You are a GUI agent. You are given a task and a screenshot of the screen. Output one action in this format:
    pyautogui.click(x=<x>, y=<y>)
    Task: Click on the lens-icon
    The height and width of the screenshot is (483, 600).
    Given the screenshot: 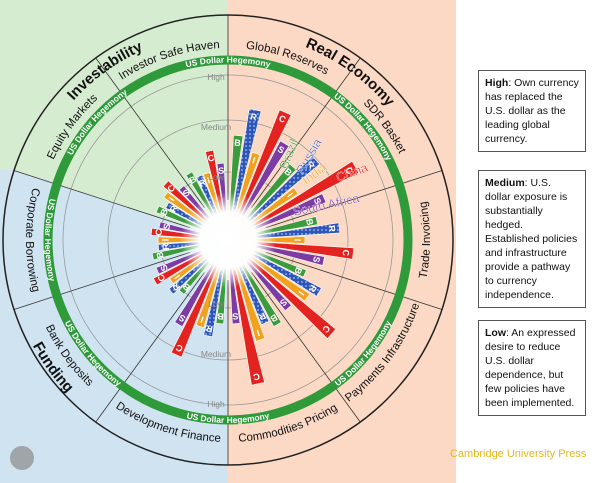 What is the action you would take?
    pyautogui.click(x=22, y=458)
    